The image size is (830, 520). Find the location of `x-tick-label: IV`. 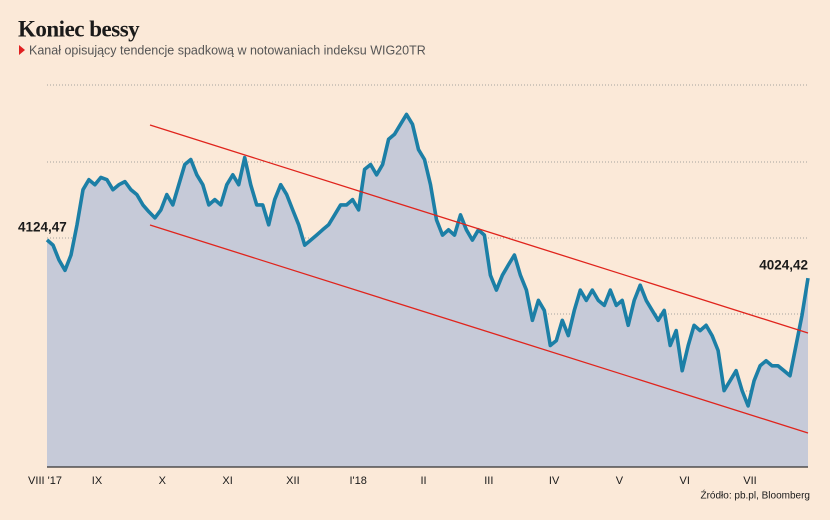

x-tick-label: IV is located at coordinates (554, 481).